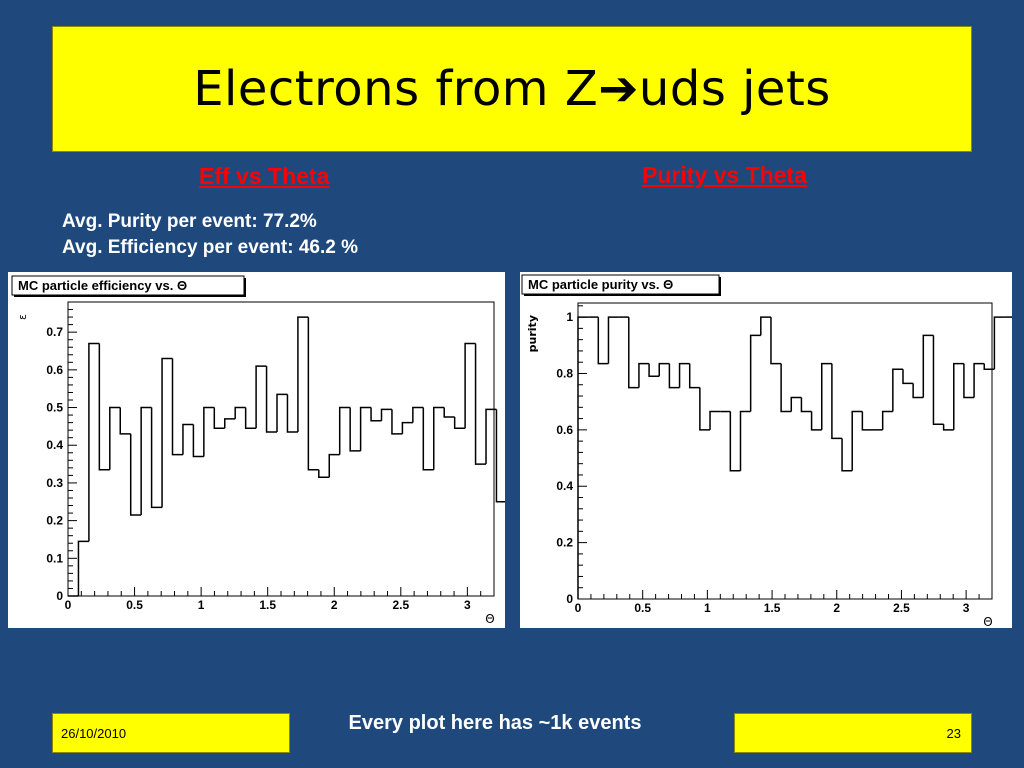 The height and width of the screenshot is (768, 1024). What do you see at coordinates (68, 605) in the screenshot?
I see `x-tick-label: 0` at bounding box center [68, 605].